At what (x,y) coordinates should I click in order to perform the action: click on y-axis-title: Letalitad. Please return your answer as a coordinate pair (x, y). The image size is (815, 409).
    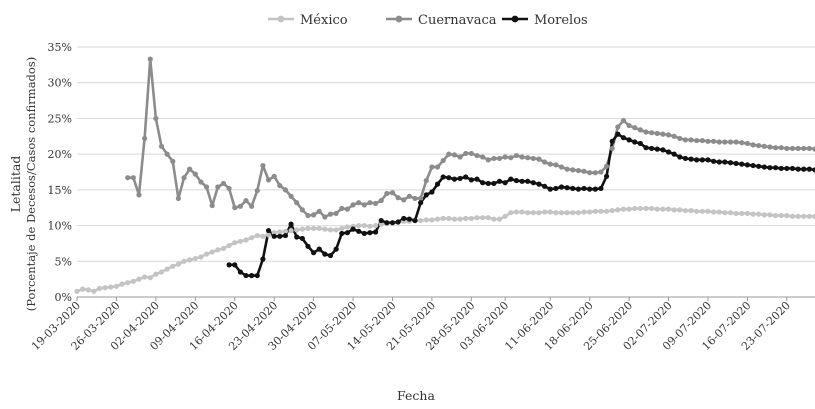
    Looking at the image, I should click on (15, 184).